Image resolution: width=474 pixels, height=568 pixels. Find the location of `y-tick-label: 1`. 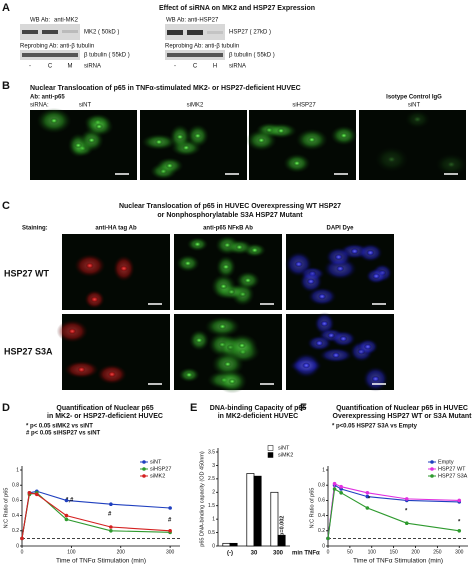

y-tick-label: 1 is located at coordinates (213, 519).